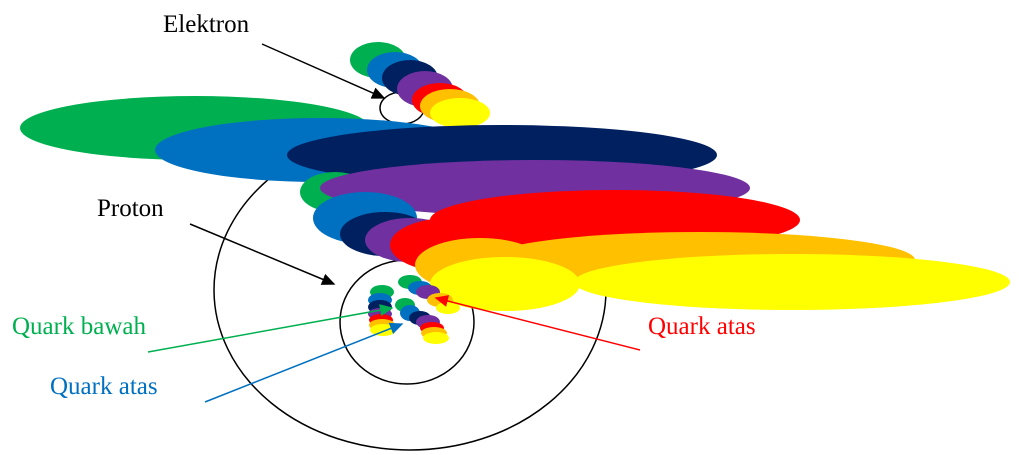 The image size is (1019, 455). What do you see at coordinates (79, 326) in the screenshot?
I see `quark-down-label: Quark bawah` at bounding box center [79, 326].